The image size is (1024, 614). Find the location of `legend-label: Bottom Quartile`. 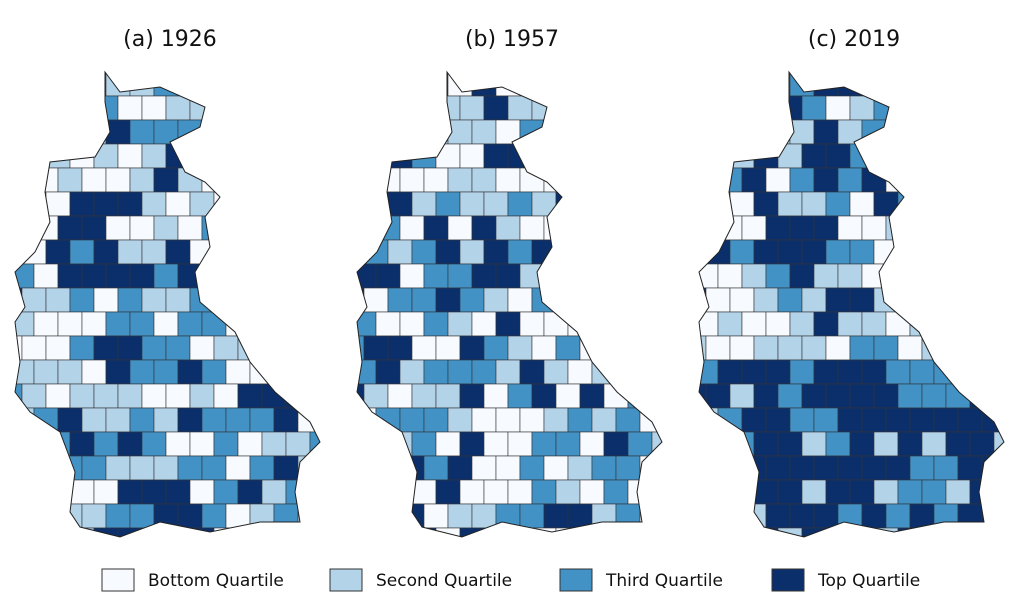

legend-label: Bottom Quartile is located at coordinates (216, 581).